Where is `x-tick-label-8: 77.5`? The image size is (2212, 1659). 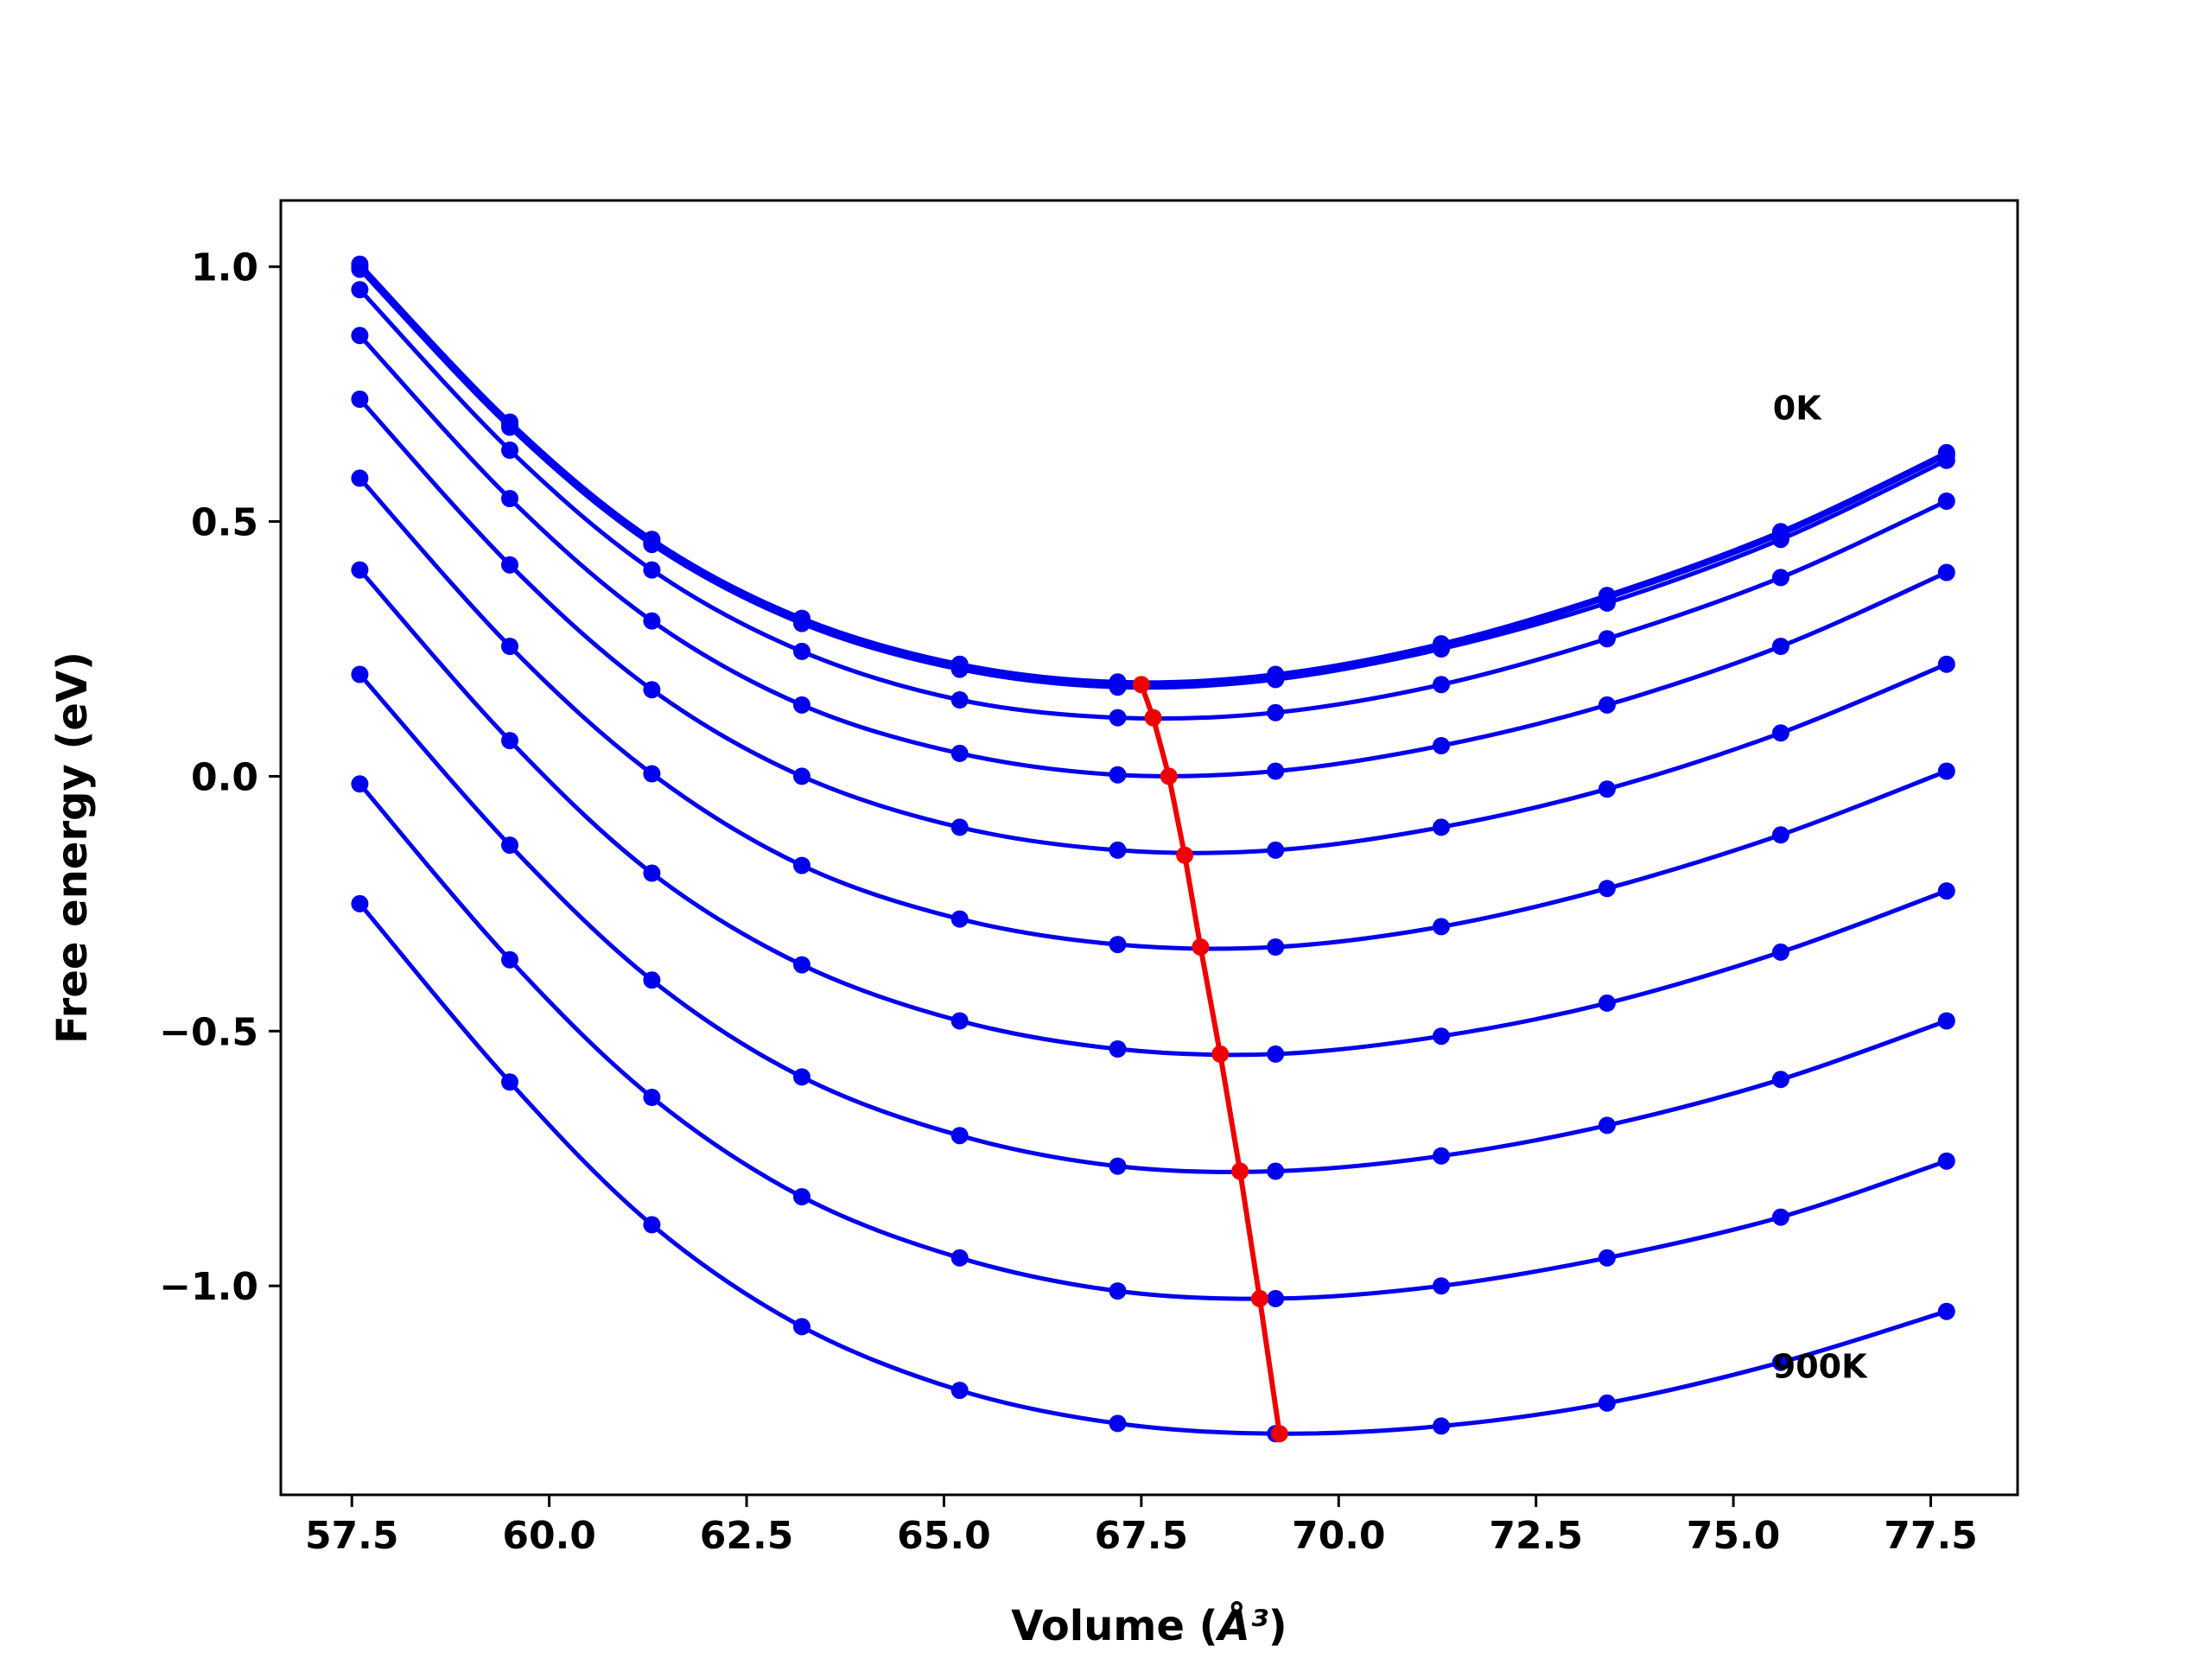
x-tick-label-8: 77.5 is located at coordinates (1931, 1536).